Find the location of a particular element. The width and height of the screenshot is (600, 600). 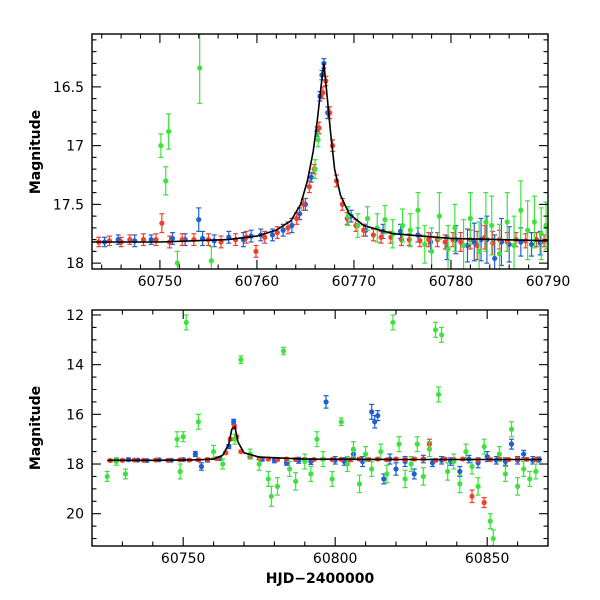

panel0-y-tick-label: 17 is located at coordinates (75, 147).